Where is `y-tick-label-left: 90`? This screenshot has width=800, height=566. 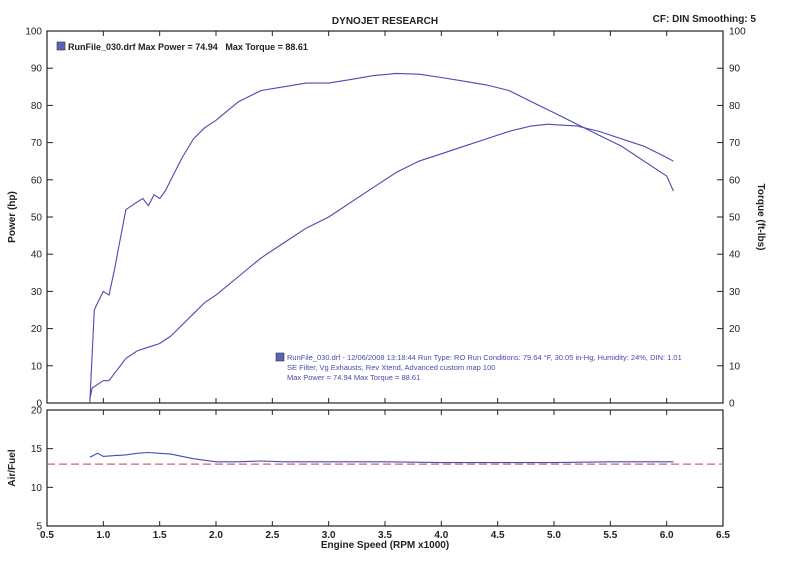 y-tick-label-left: 90 is located at coordinates (37, 69).